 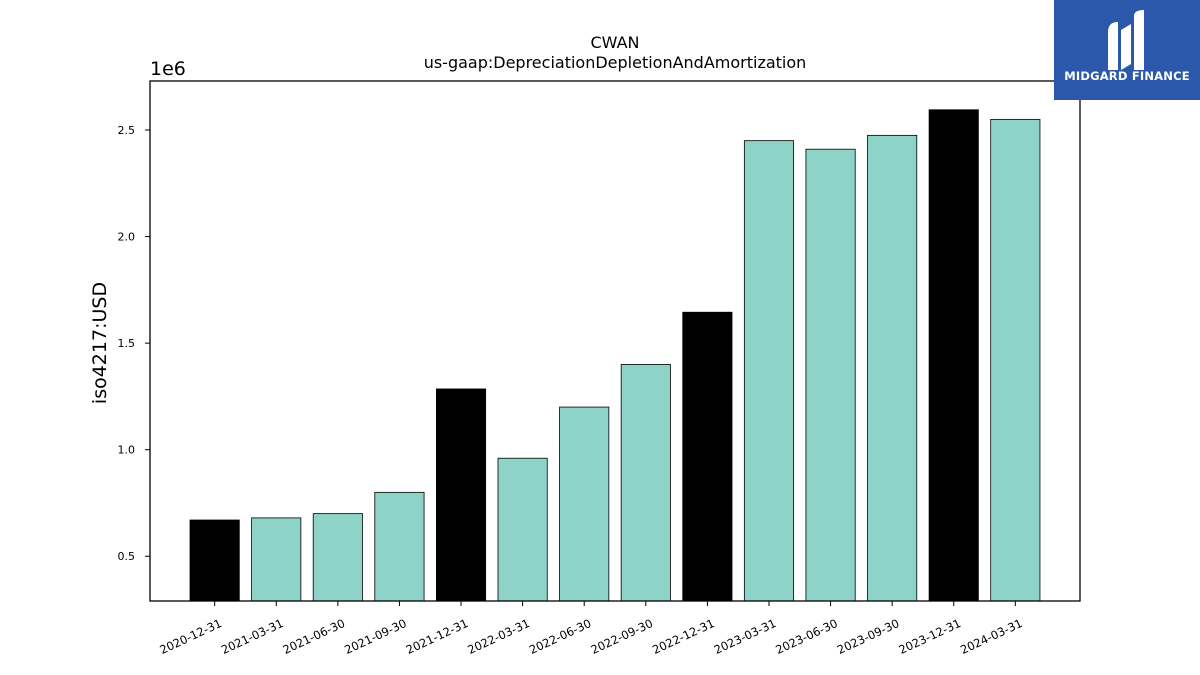 What do you see at coordinates (127, 237) in the screenshot?
I see `y-tick-label: 2.0` at bounding box center [127, 237].